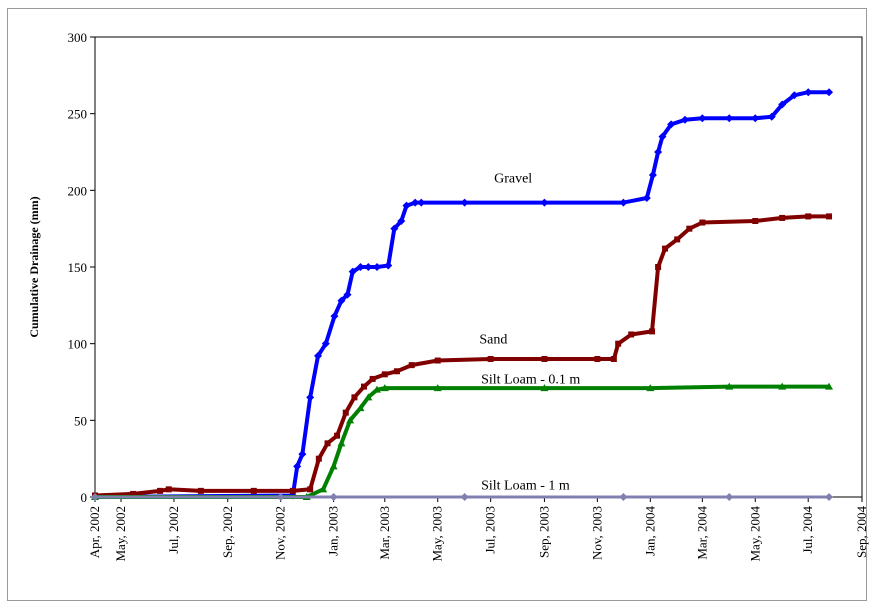 Image resolution: width=874 pixels, height=607 pixels. Describe the element at coordinates (525, 485) in the screenshot. I see `series-annotation: Silt Loam - 1 m` at that location.